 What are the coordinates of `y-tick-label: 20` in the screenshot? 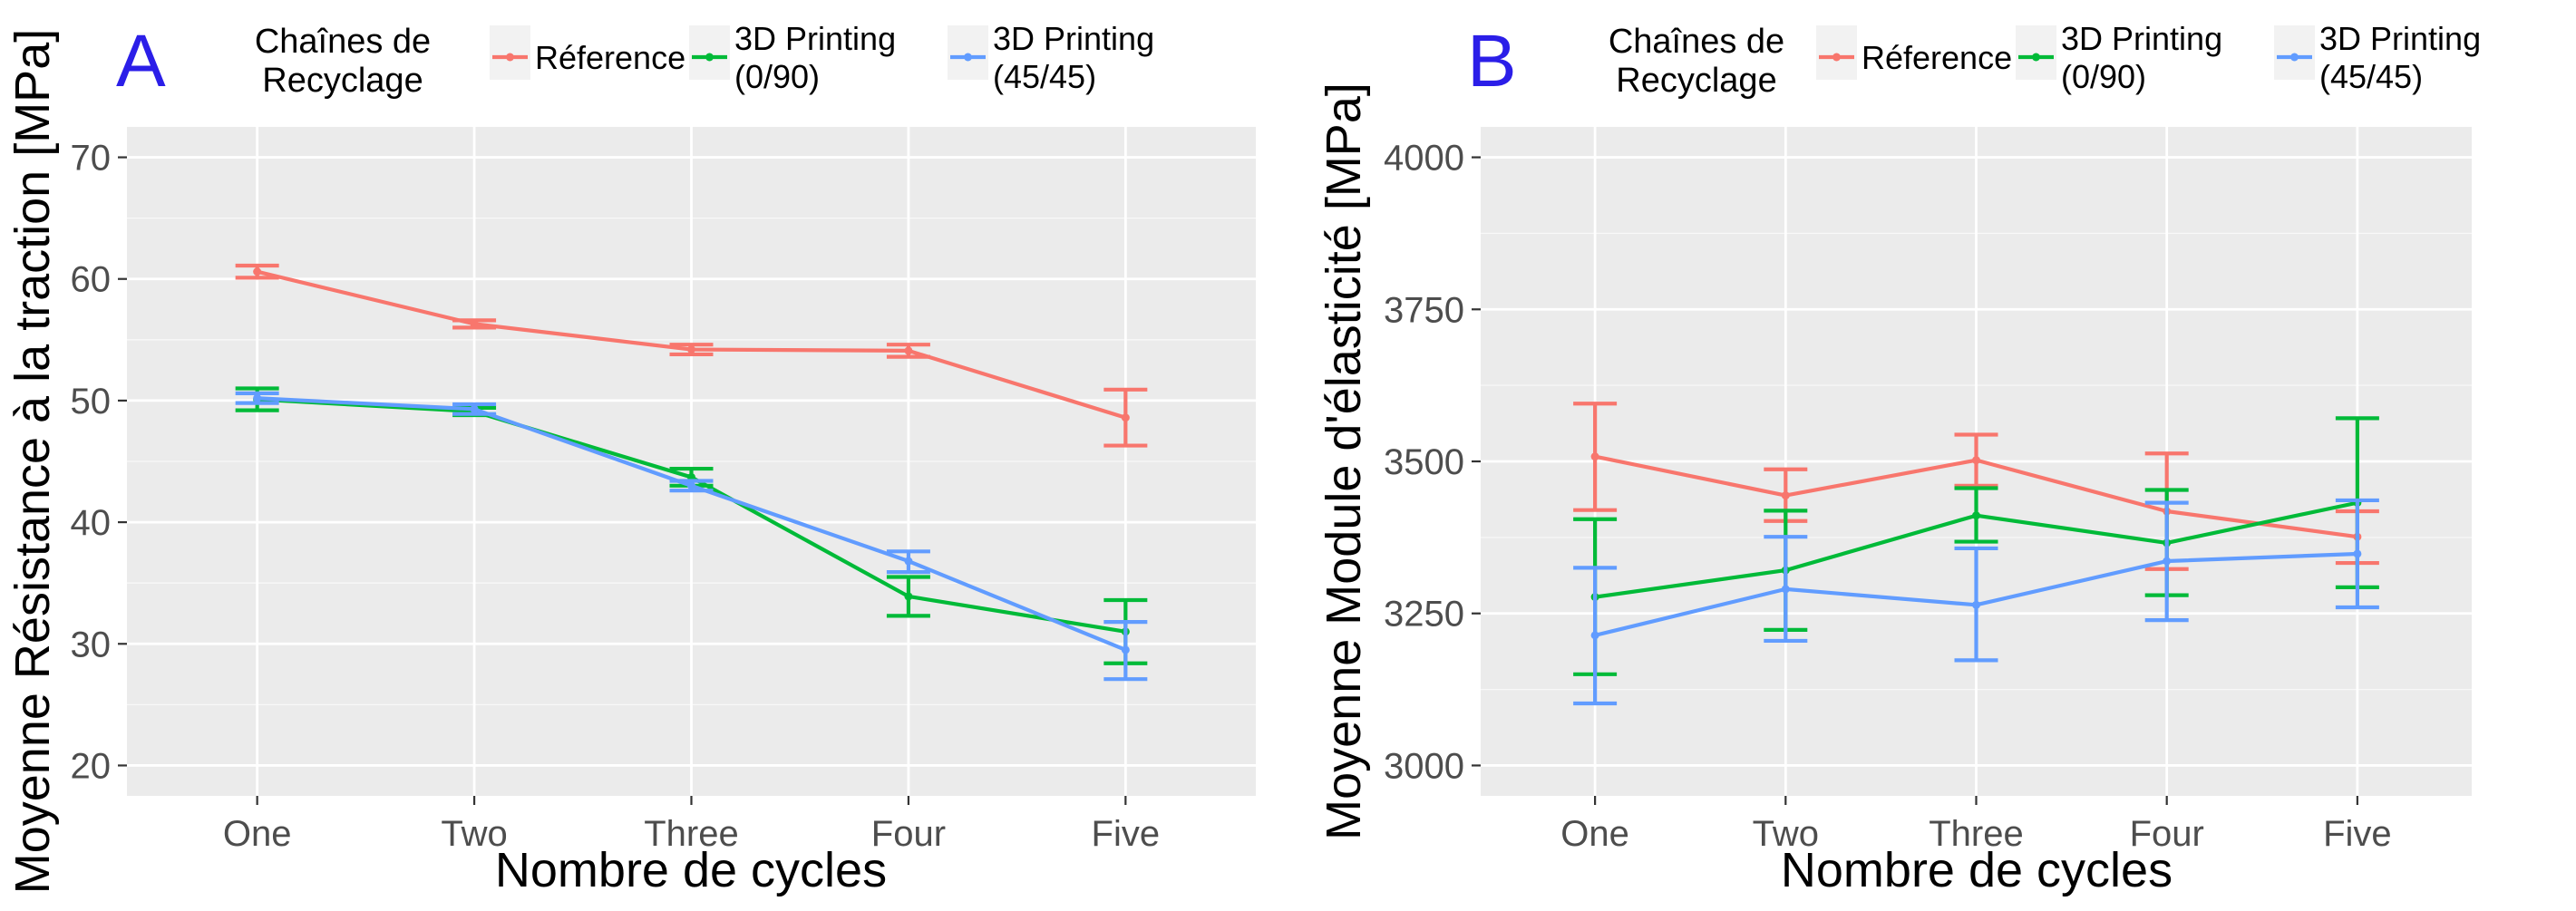 It's located at (91, 766).